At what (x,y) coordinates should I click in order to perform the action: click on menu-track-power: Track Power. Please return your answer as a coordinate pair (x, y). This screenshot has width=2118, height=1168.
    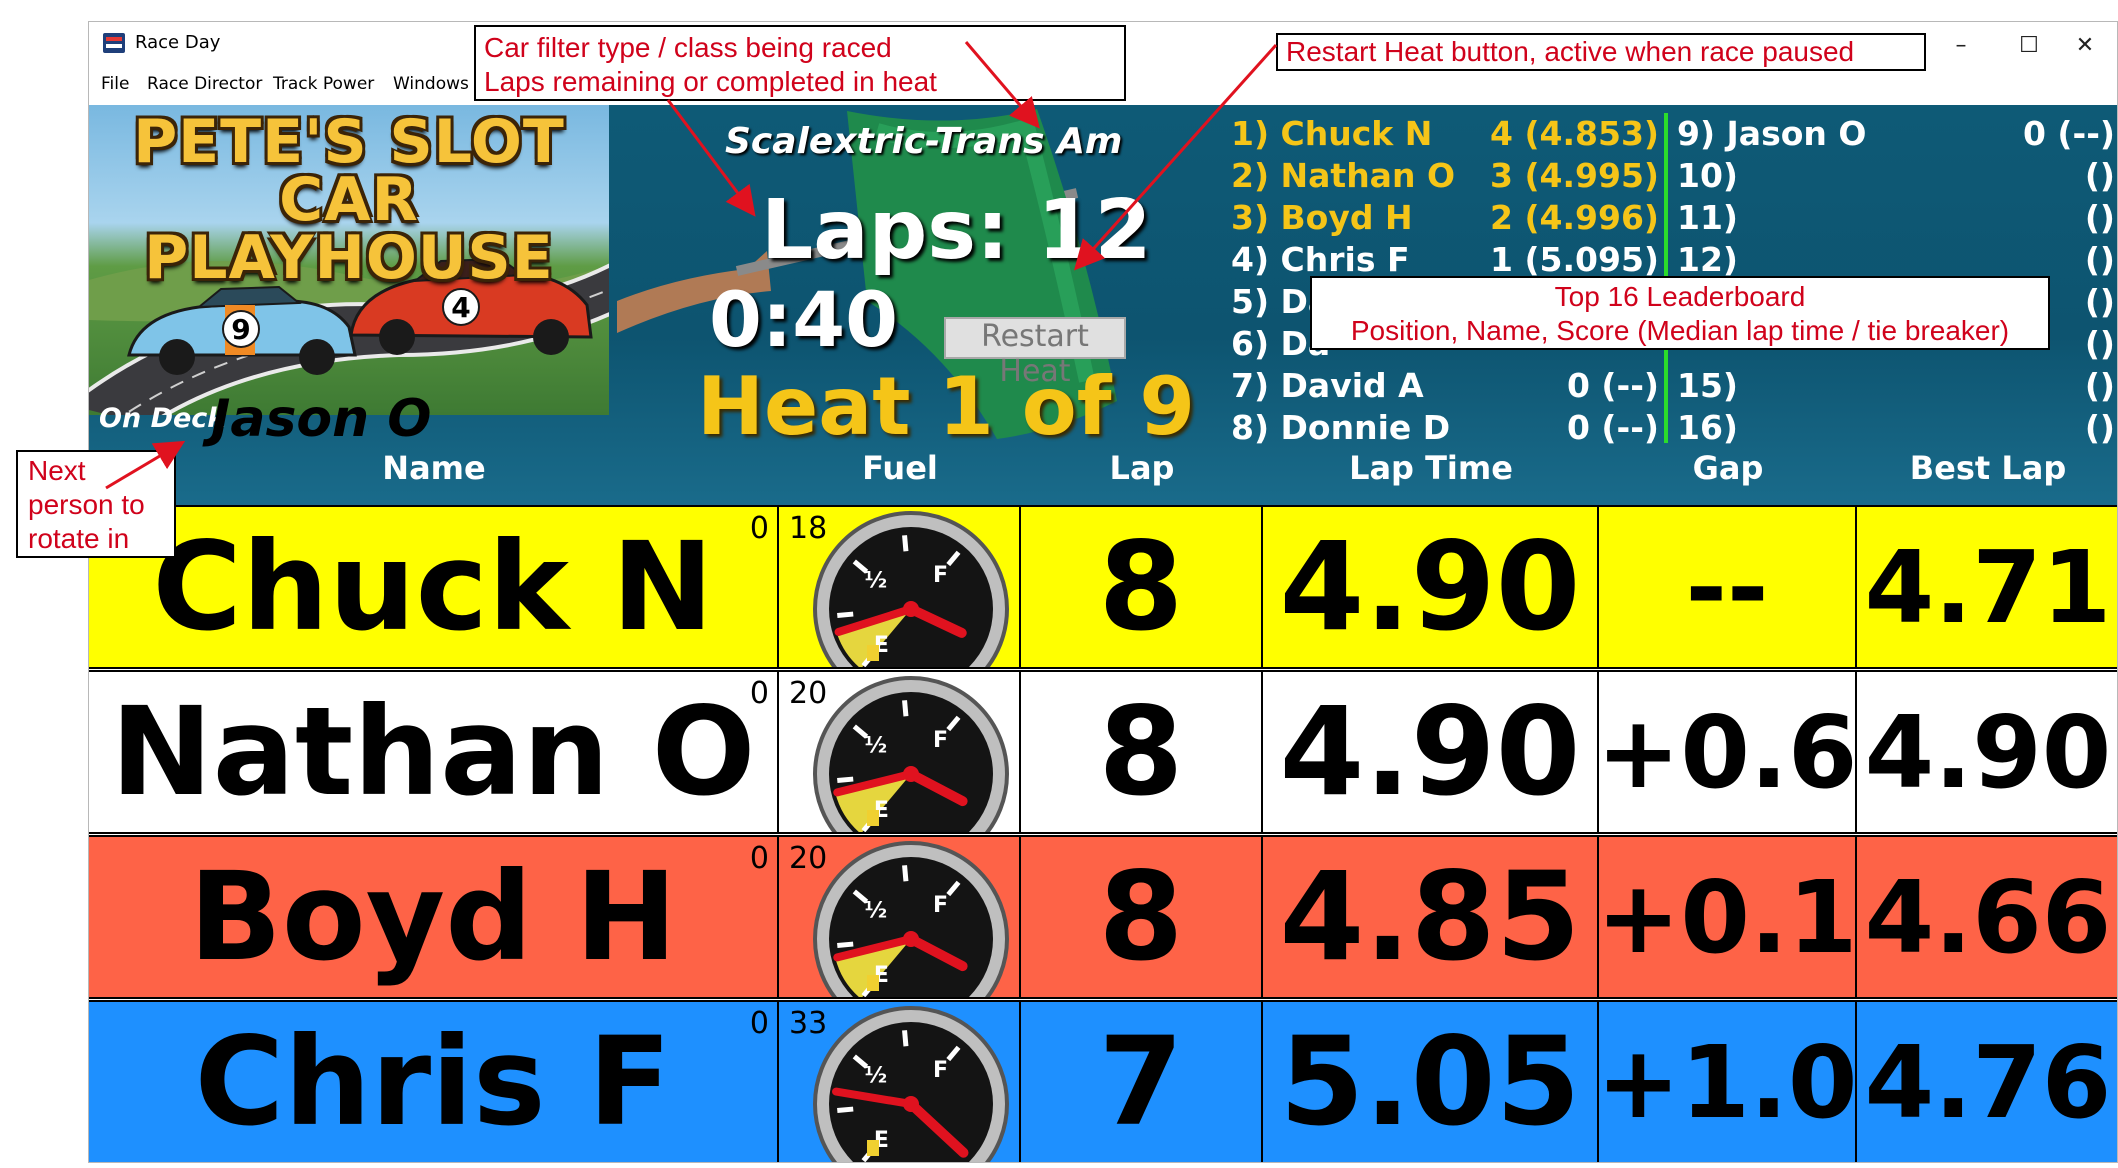
    Looking at the image, I should click on (324, 84).